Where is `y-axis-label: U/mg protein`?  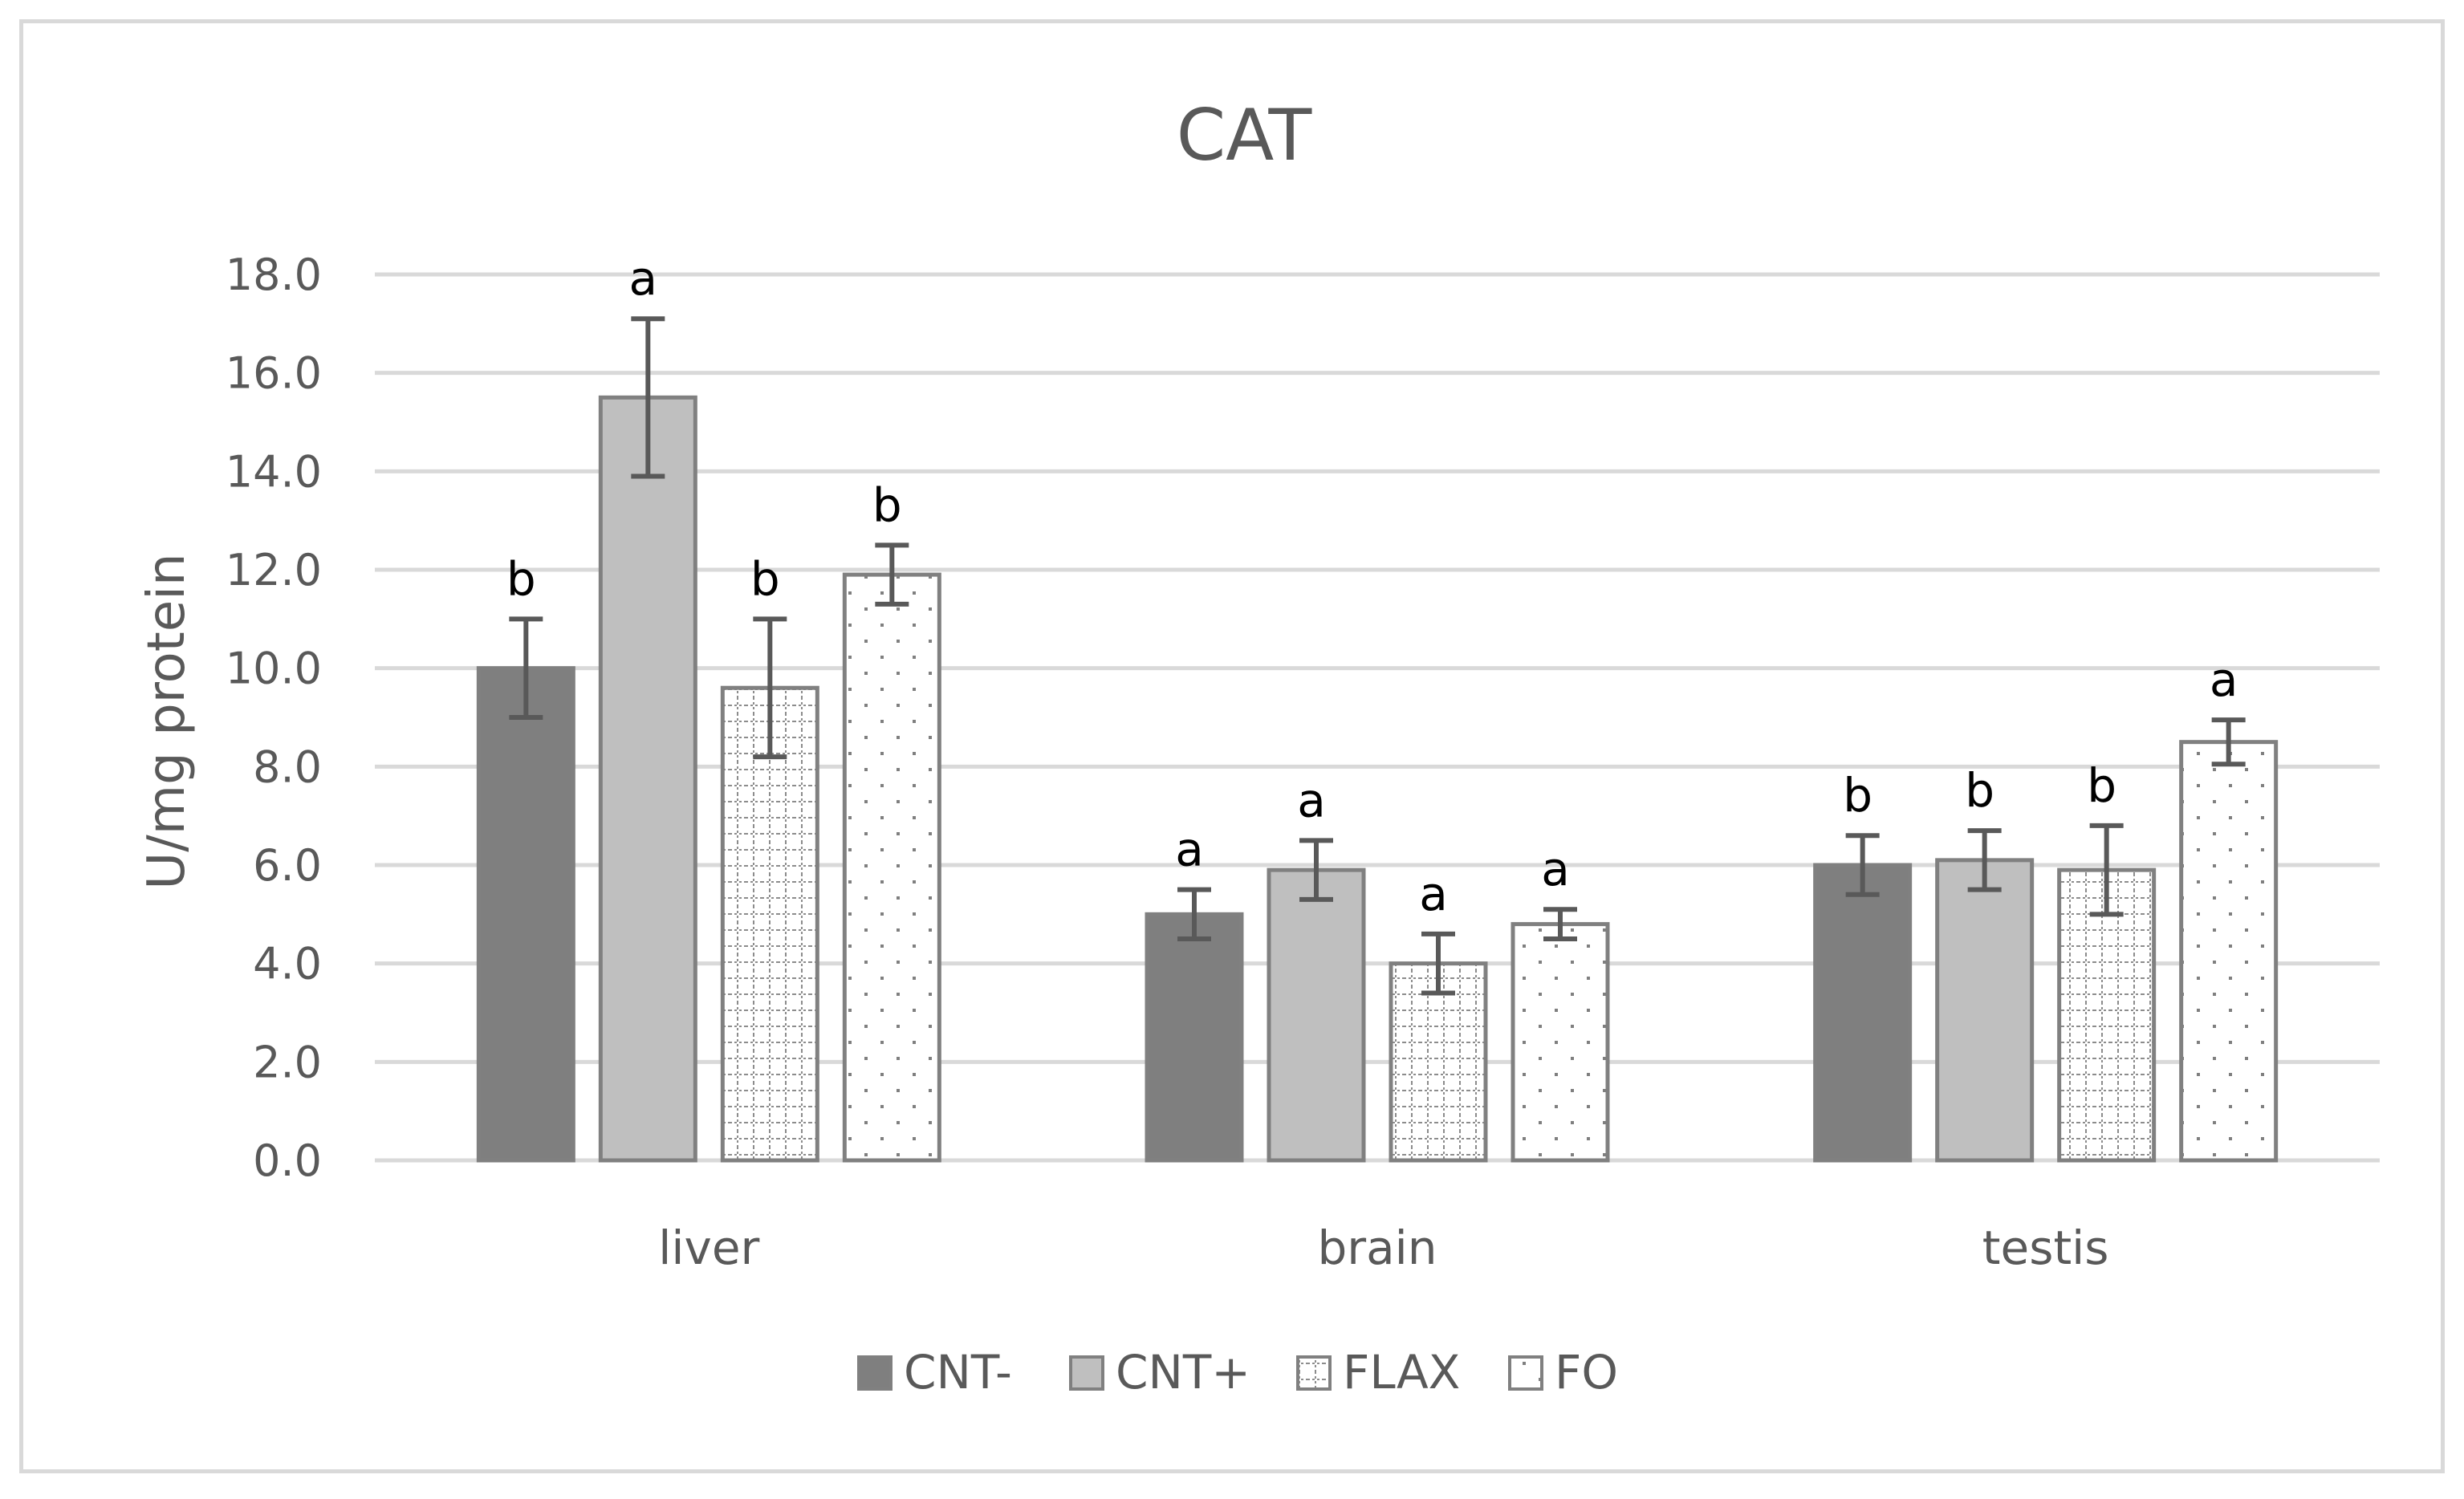
y-axis-label: U/mg protein is located at coordinates (167, 721).